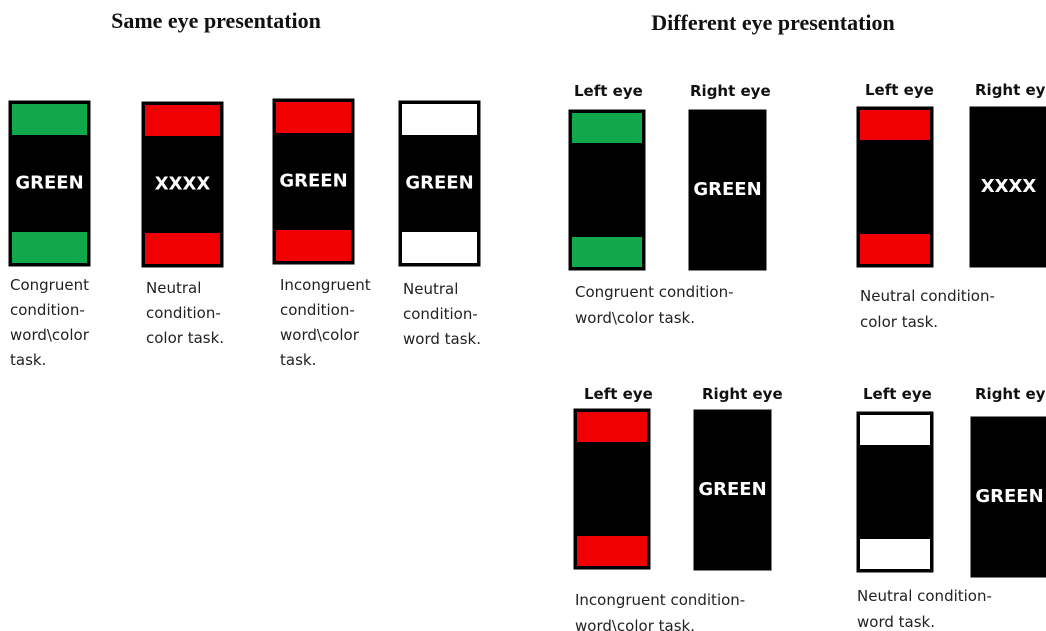 The image size is (1046, 631). Describe the element at coordinates (49, 285) in the screenshot. I see `caption-line: Congruent` at that location.